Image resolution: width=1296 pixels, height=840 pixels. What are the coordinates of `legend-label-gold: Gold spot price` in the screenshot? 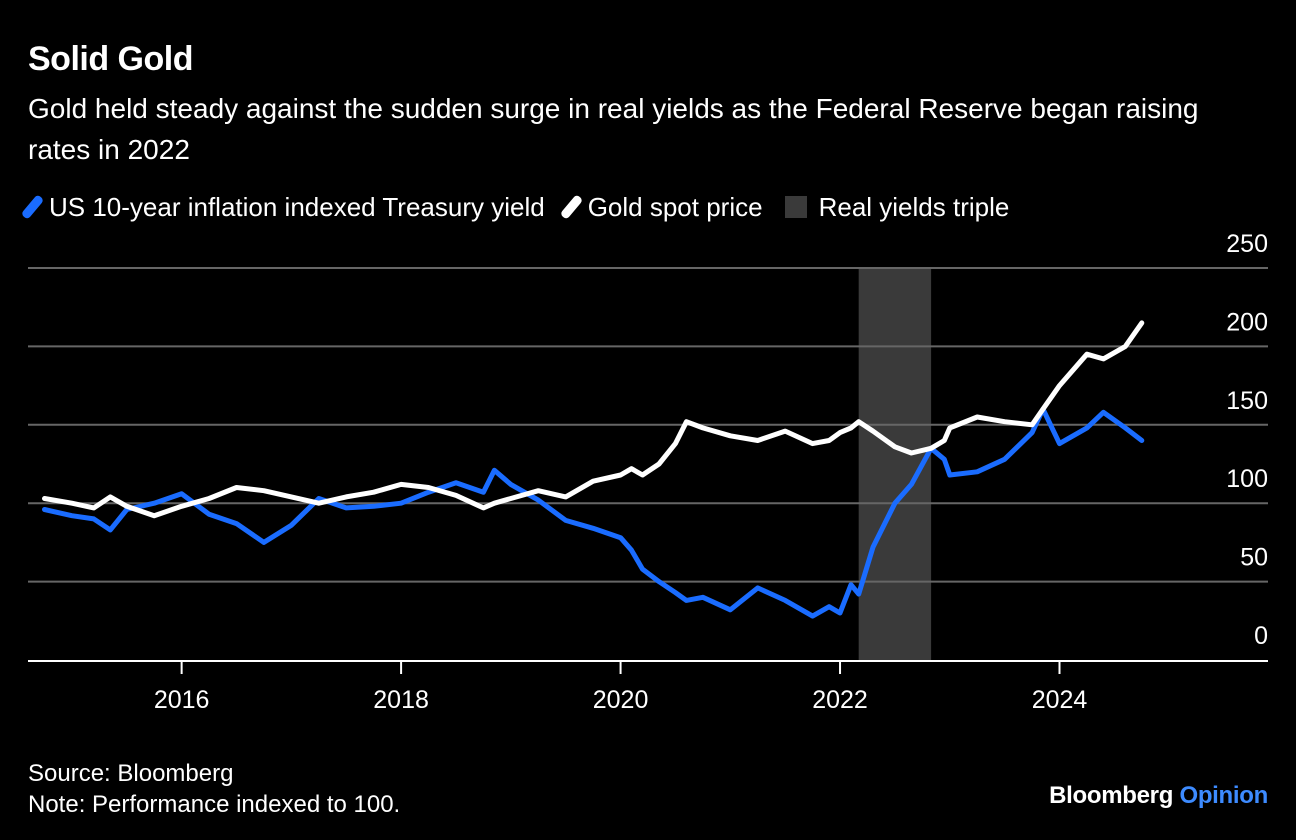 It's located at (675, 206).